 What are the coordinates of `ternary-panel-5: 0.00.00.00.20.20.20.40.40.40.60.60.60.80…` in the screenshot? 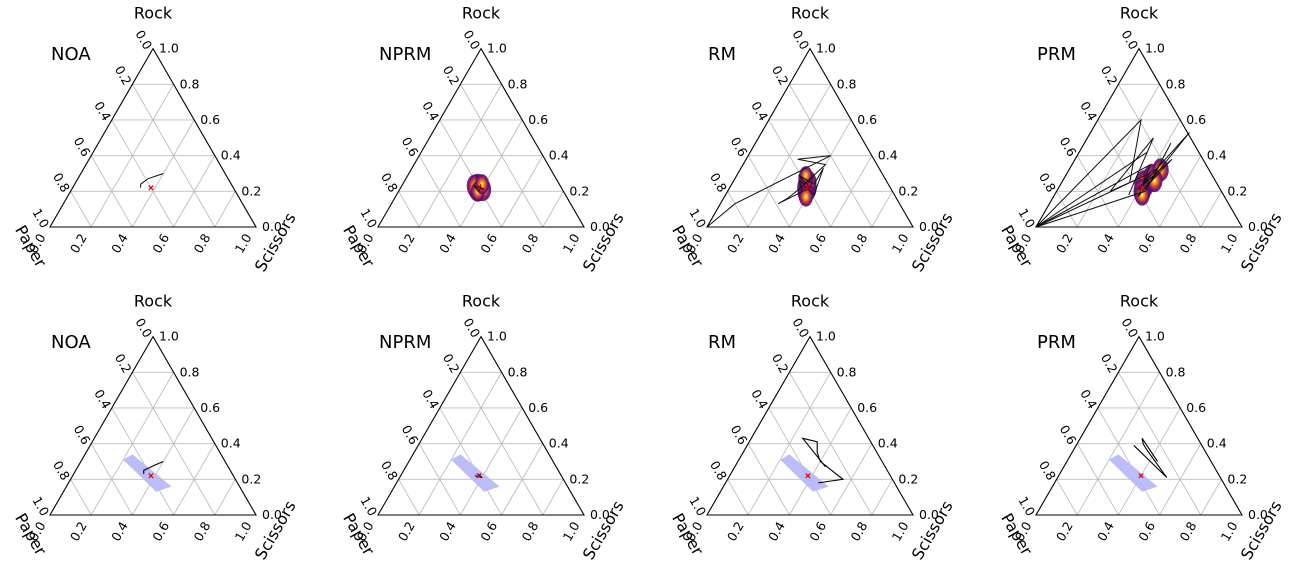 It's located at (483, 427).